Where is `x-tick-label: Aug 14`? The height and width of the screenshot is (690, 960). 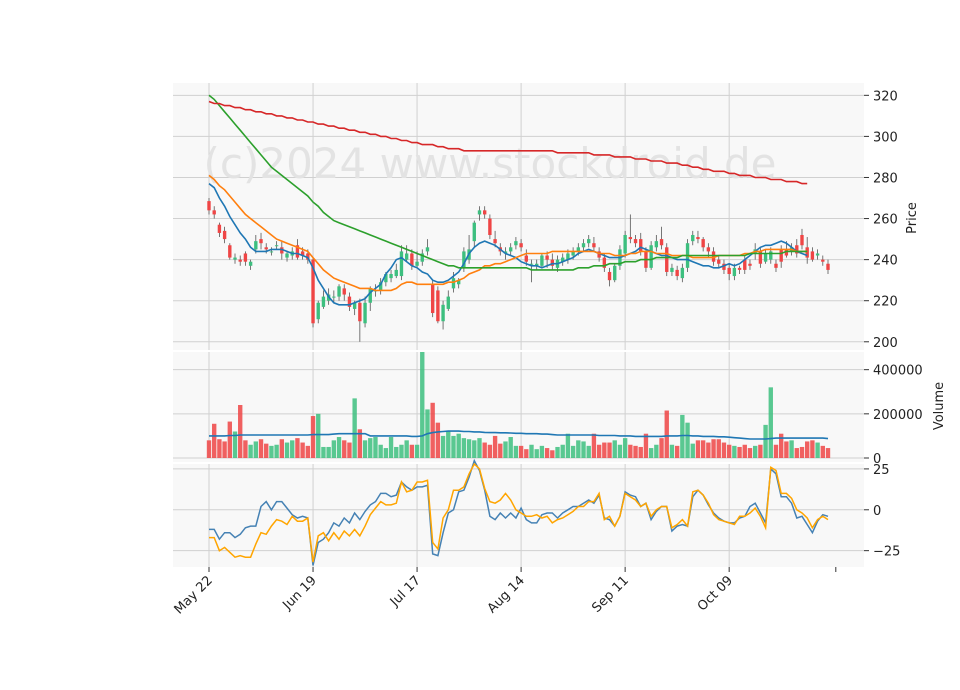
x-tick-label: Aug 14 is located at coordinates (506, 594).